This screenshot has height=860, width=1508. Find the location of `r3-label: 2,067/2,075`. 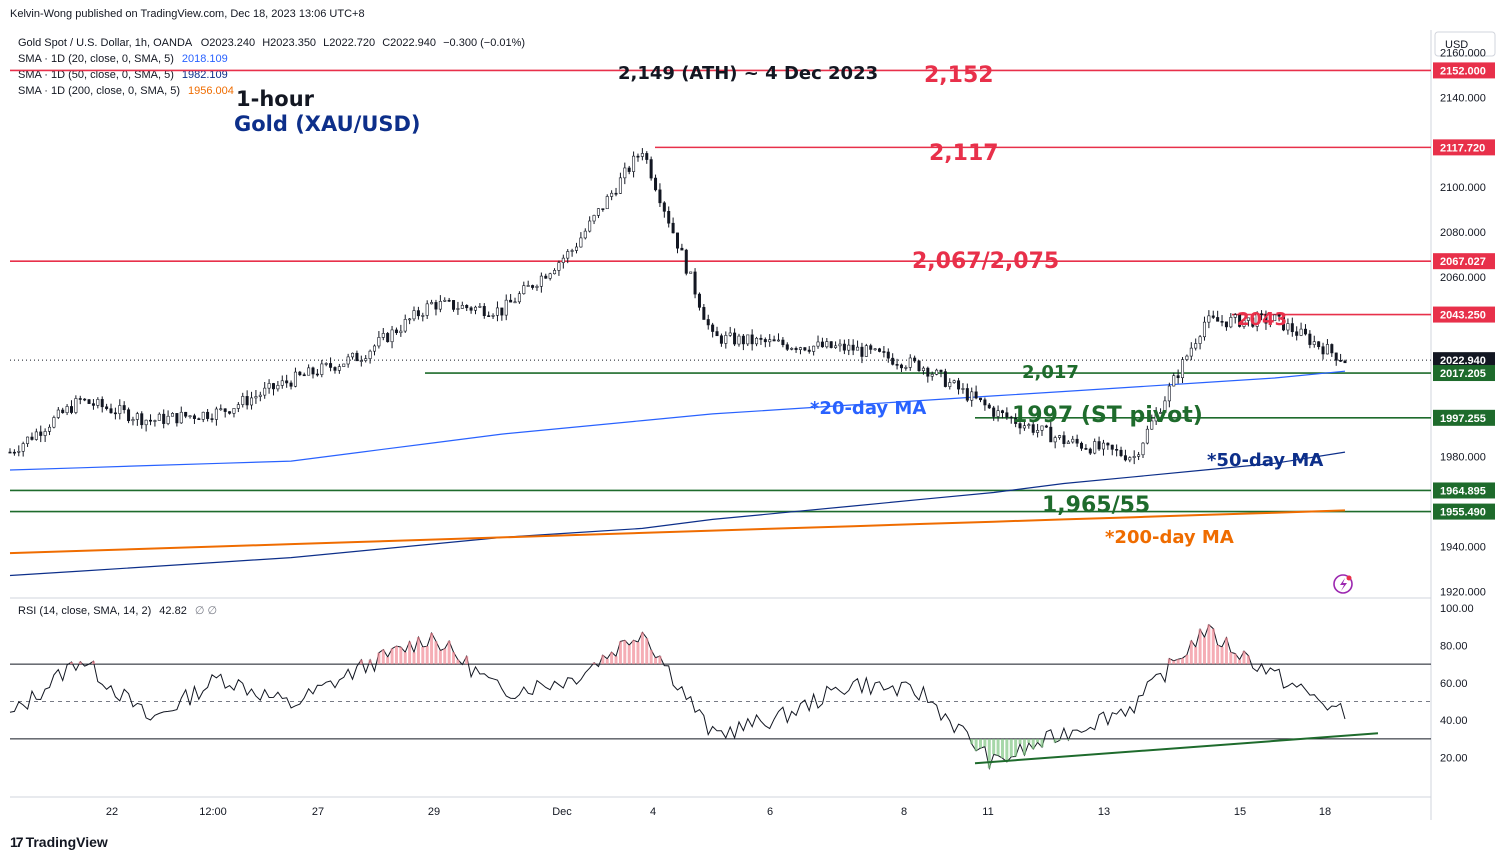

r3-label: 2,067/2,075 is located at coordinates (985, 261).